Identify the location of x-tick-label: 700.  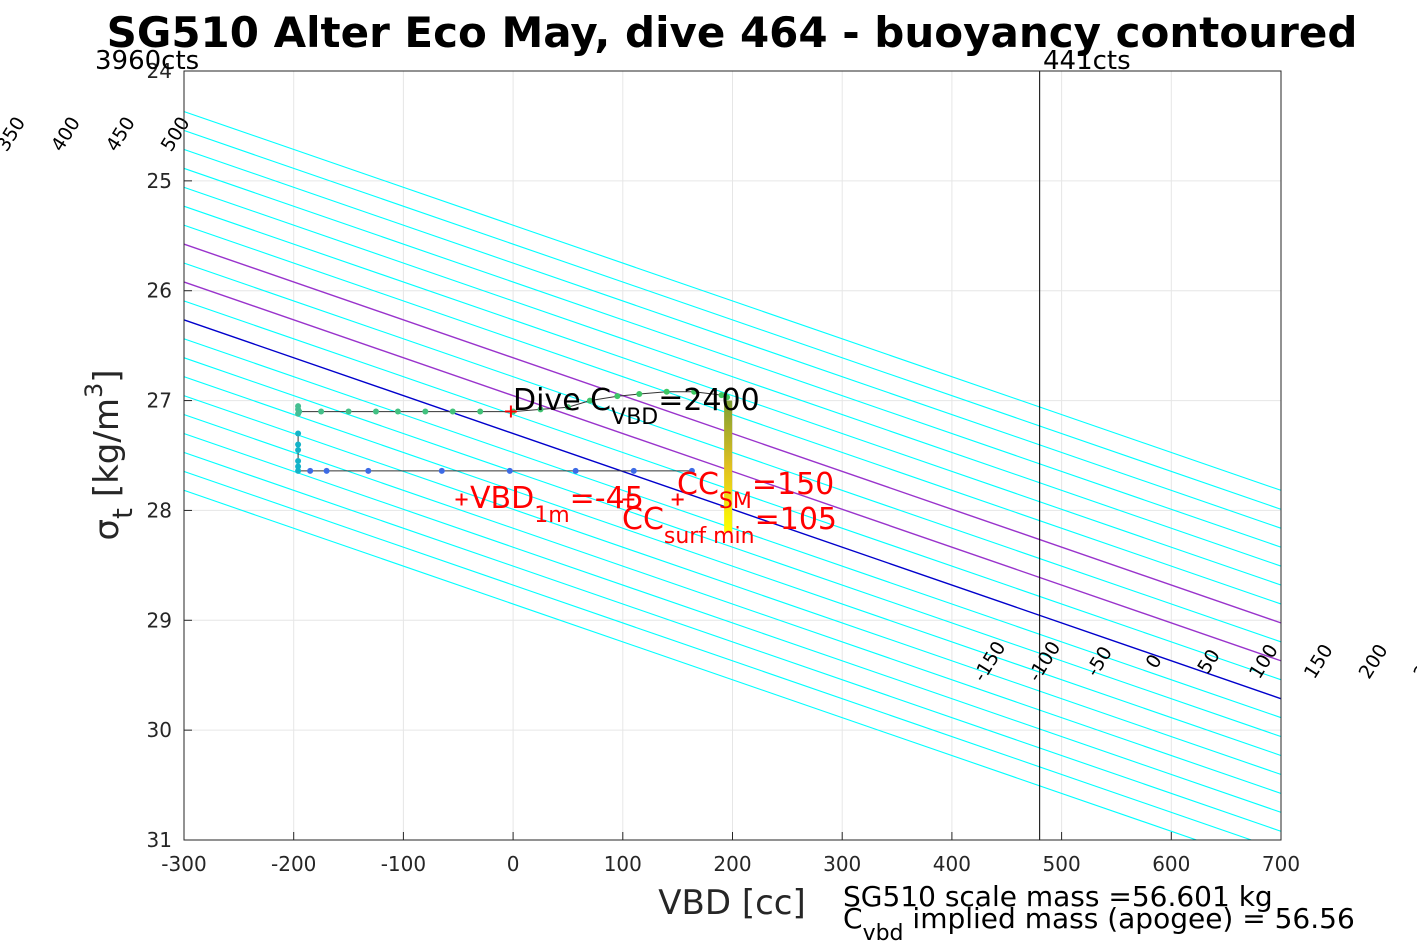
(1281, 864).